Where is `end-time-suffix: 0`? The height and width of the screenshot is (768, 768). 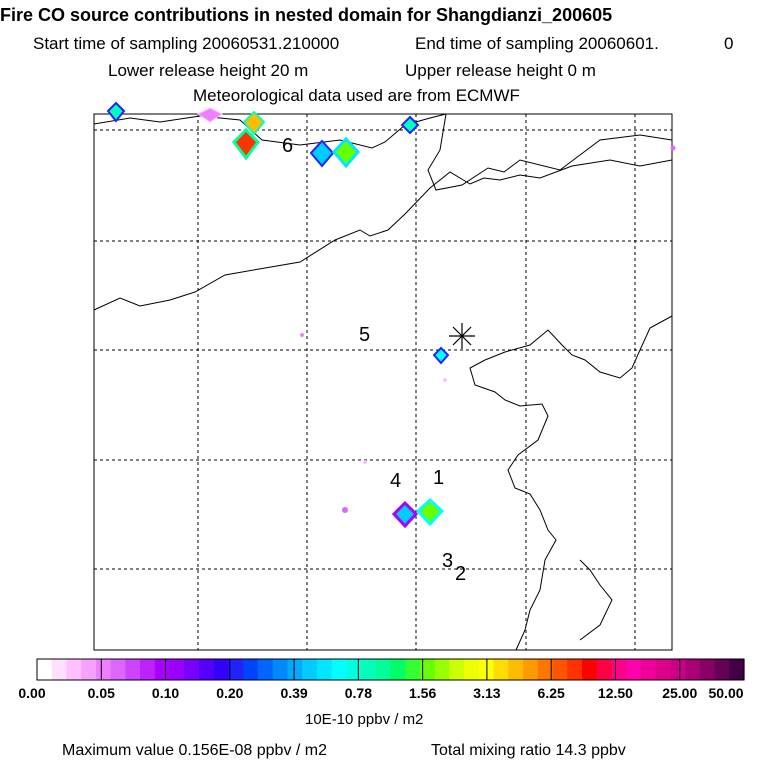 end-time-suffix: 0 is located at coordinates (729, 43).